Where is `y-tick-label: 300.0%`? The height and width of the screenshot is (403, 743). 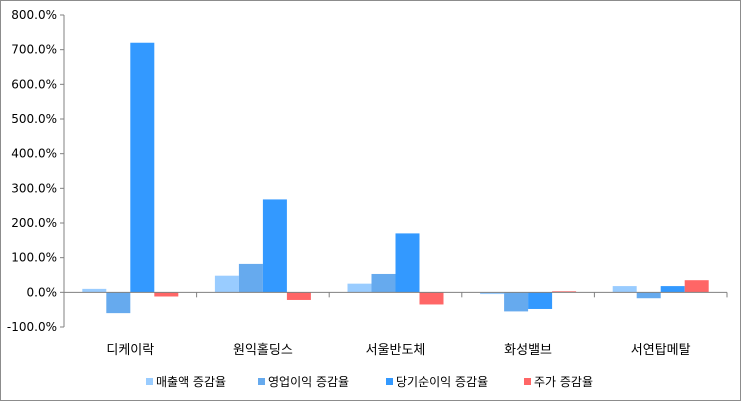 y-tick-label: 300.0% is located at coordinates (34, 188).